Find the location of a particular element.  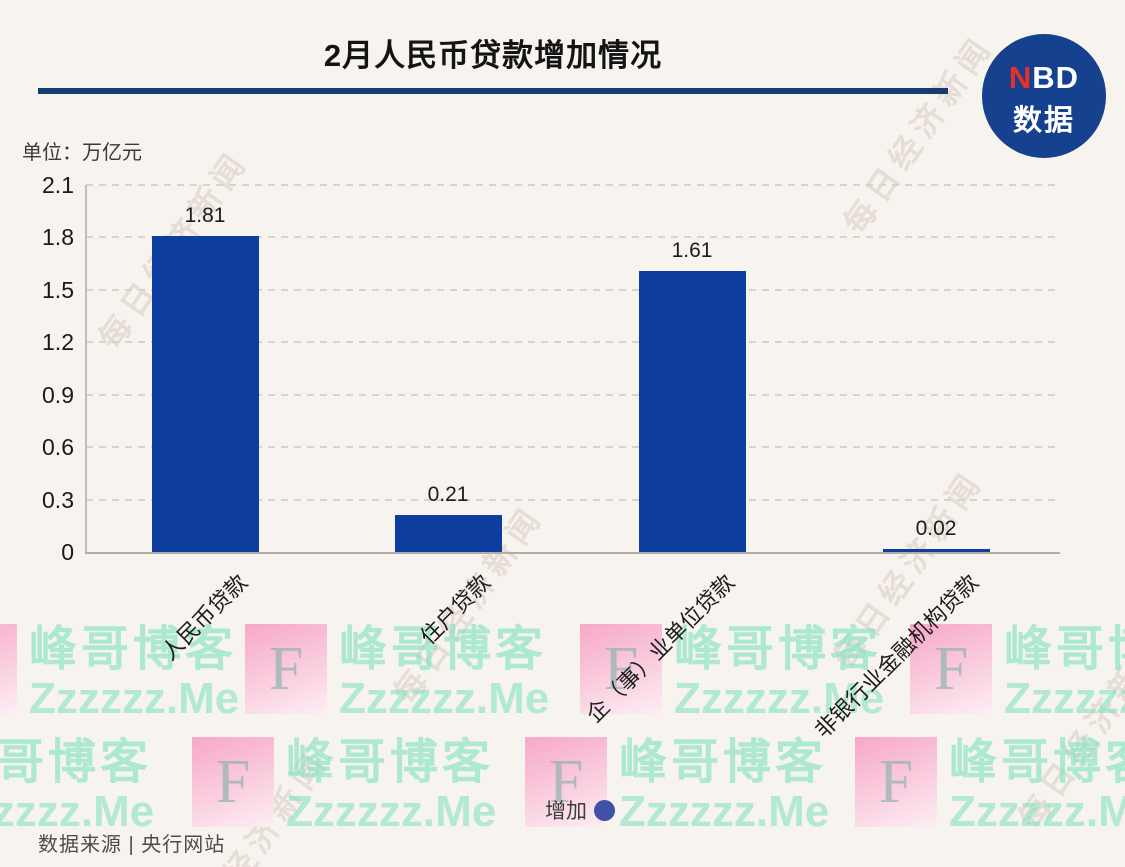

title-divider is located at coordinates (493, 91).